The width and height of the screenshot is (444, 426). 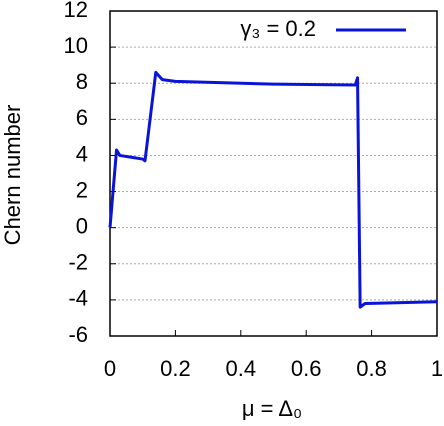 What do you see at coordinates (76, 11) in the screenshot?
I see `y-tick-label: 12` at bounding box center [76, 11].